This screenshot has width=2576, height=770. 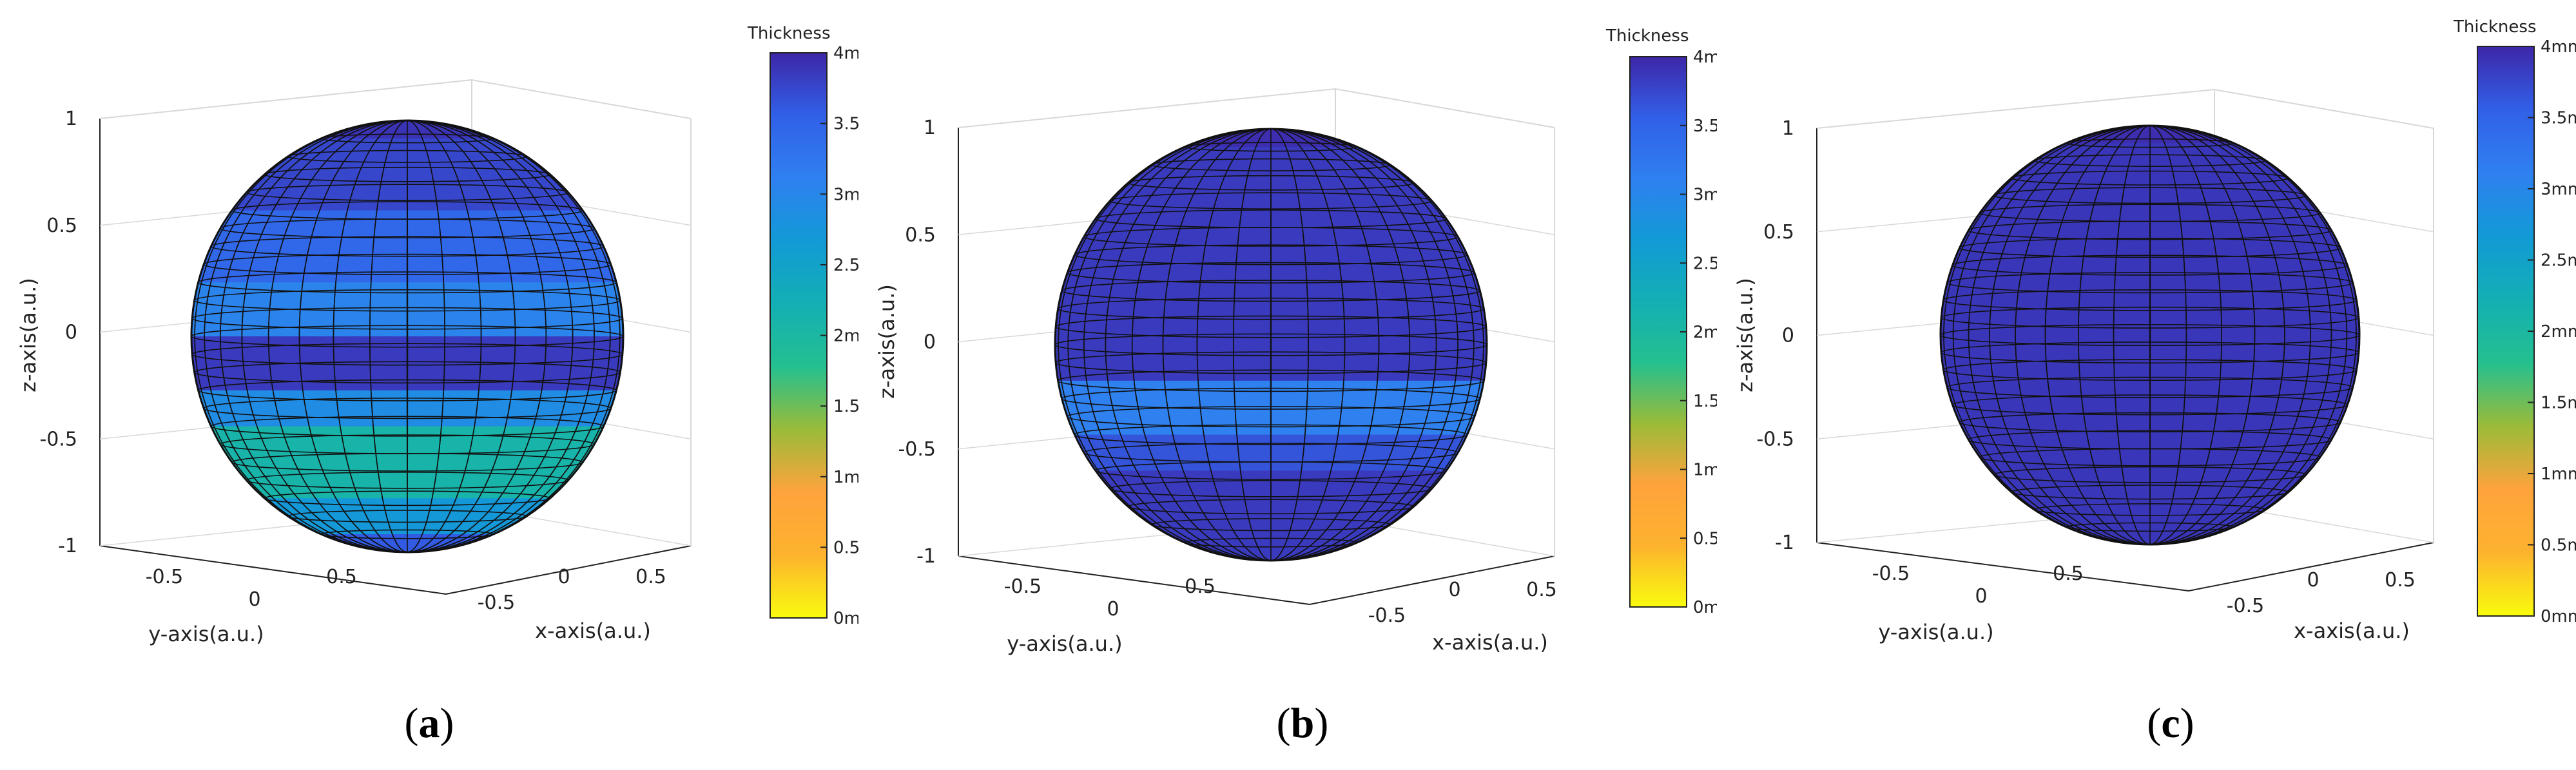 I want to click on sphere-outline, so click(x=407, y=336).